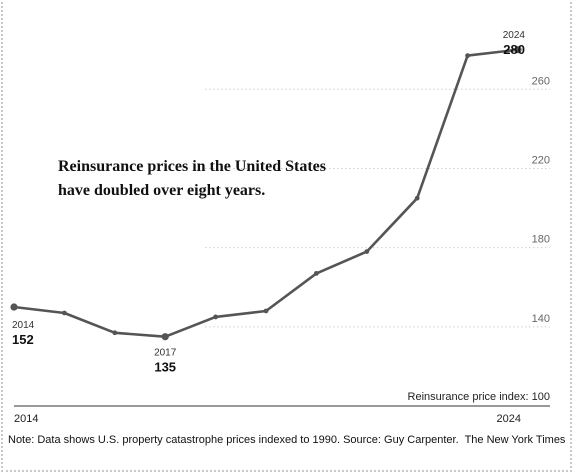 This screenshot has width=576, height=475. Describe the element at coordinates (165, 353) in the screenshot. I see `callout-year: 2017` at that location.